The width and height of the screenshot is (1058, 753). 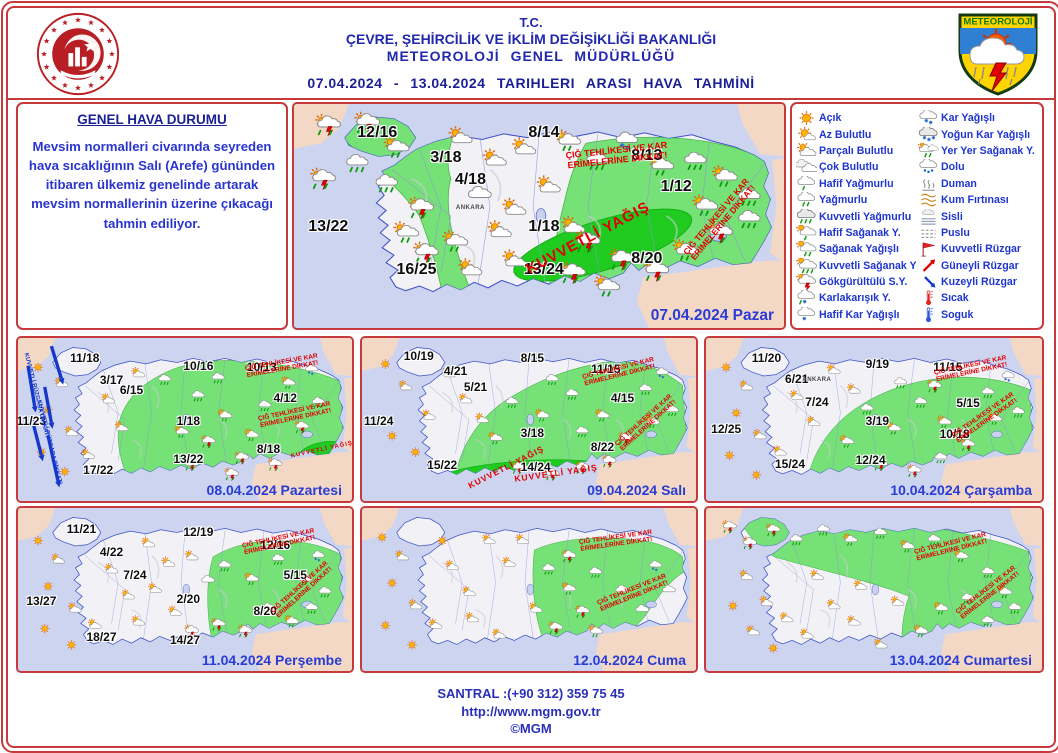 I want to click on map-date-label: 09.04.2024 Salı, so click(x=636, y=490).